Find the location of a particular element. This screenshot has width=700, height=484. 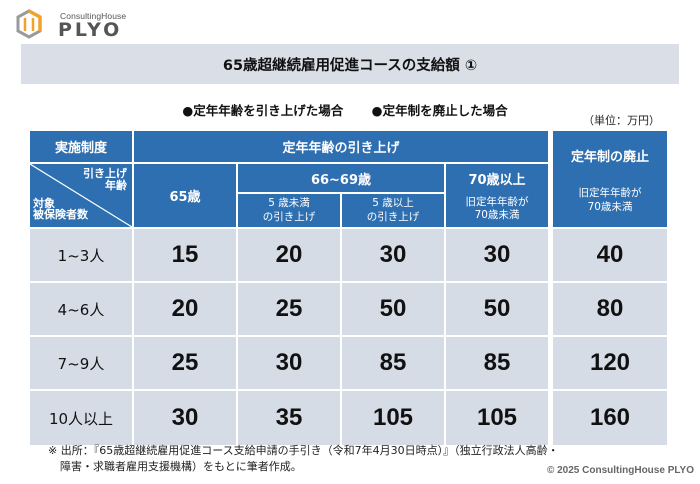

table-cell: 15 is located at coordinates (185, 255).